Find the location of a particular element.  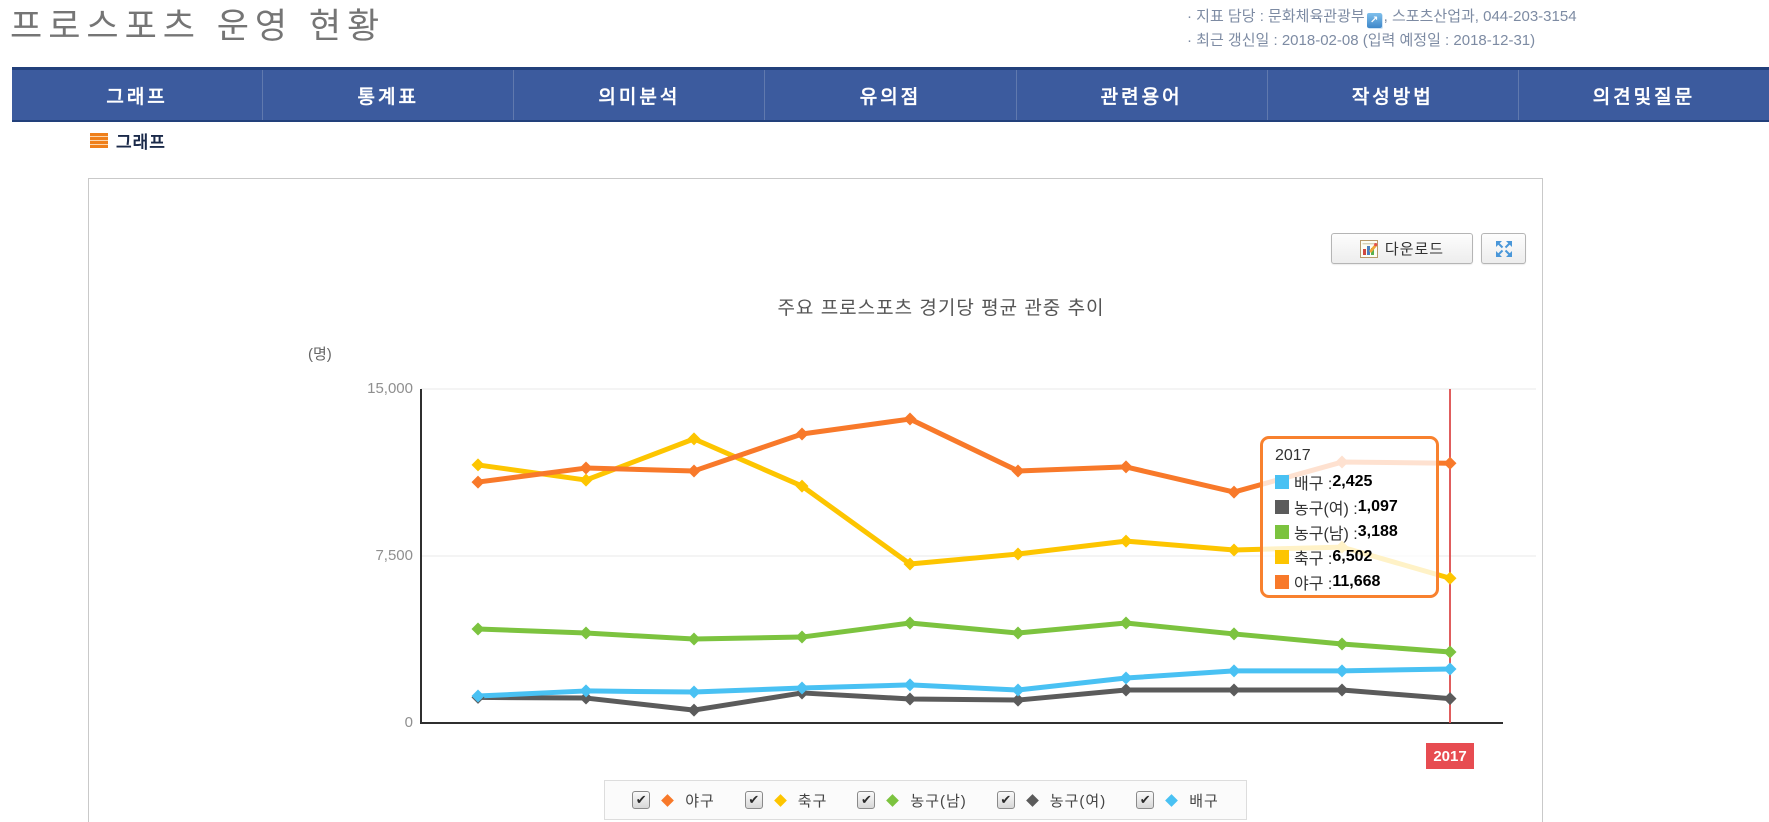

marker-농구(남)-2016 is located at coordinates (1342, 644).